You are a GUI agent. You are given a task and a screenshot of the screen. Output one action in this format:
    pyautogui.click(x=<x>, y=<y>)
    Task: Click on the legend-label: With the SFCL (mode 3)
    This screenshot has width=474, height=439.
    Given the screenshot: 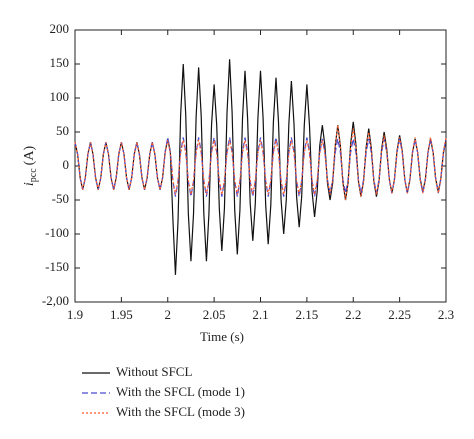 What is the action you would take?
    pyautogui.click(x=180, y=411)
    